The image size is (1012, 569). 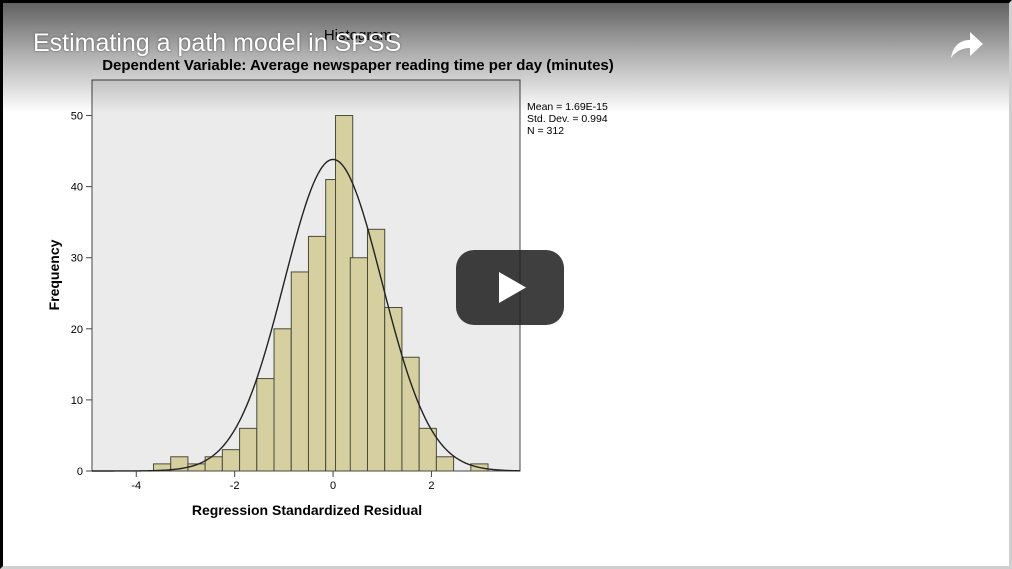 I want to click on y-tick-label: 50, so click(x=77, y=117).